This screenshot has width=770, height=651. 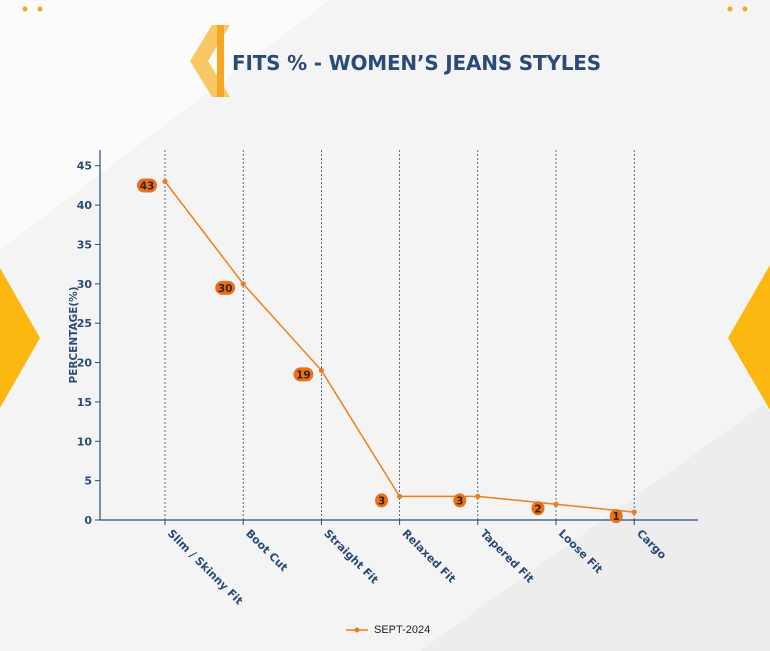 What do you see at coordinates (357, 630) in the screenshot?
I see `legend-marker-icon` at bounding box center [357, 630].